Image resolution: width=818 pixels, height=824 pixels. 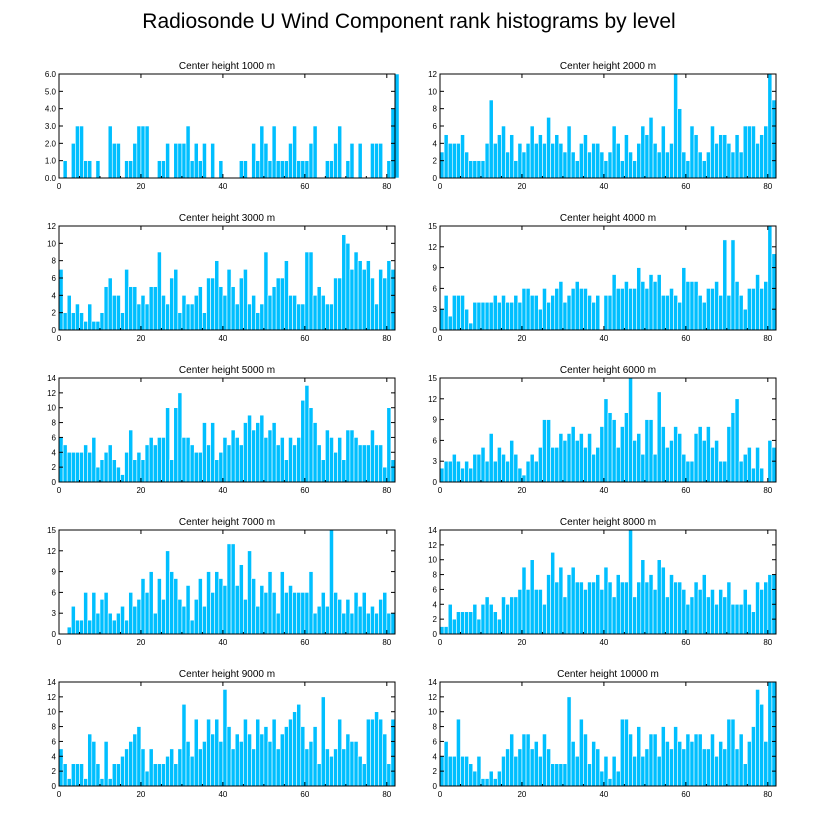 I want to click on y-tick-label: 10, so click(x=51, y=408).